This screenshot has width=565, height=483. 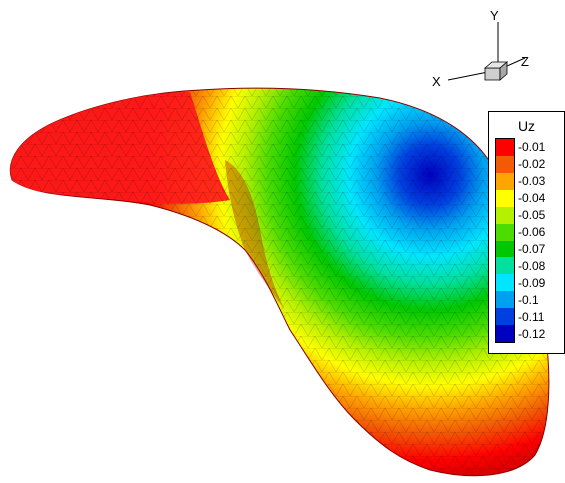 What do you see at coordinates (120, 148) in the screenshot?
I see `left-lobe-mesh` at bounding box center [120, 148].